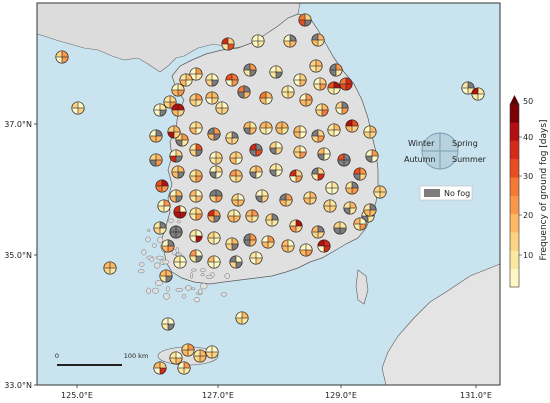 This screenshot has width=550, height=403. Describe the element at coordinates (469, 159) in the screenshot. I see `legend-summer: Summer` at that location.